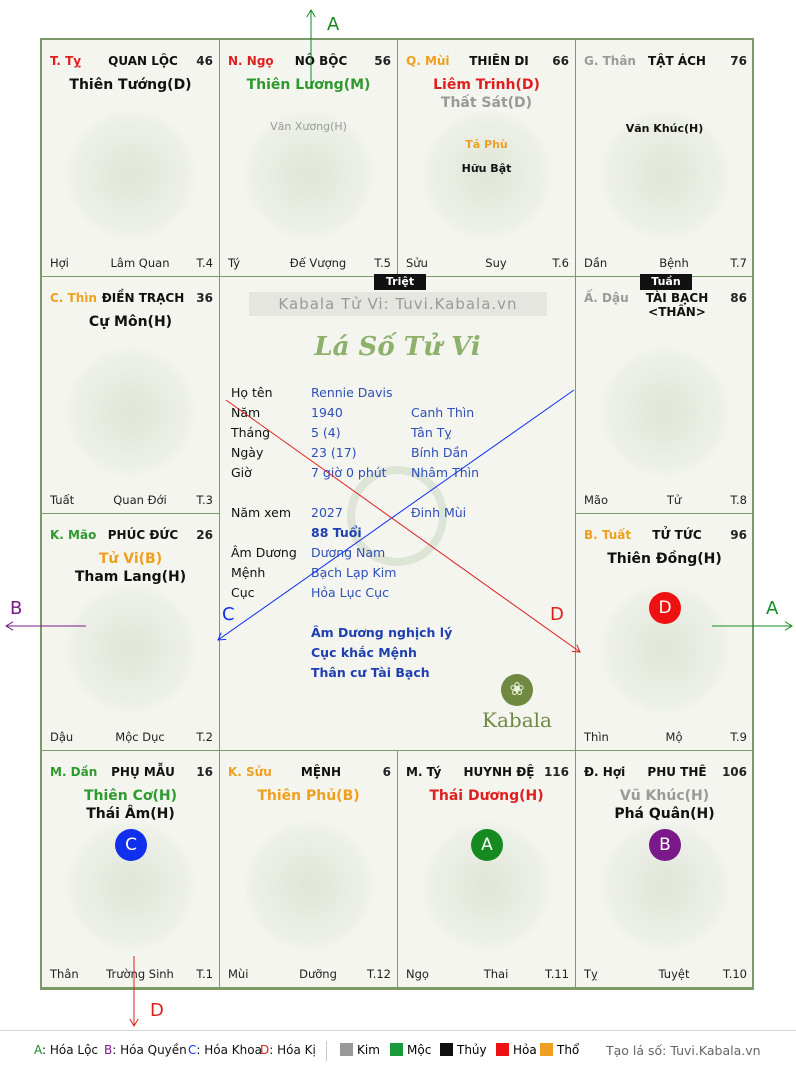 This screenshot has height=1071, width=796. What do you see at coordinates (472, 1050) in the screenshot?
I see `legend-element-label: Thủy` at bounding box center [472, 1050].